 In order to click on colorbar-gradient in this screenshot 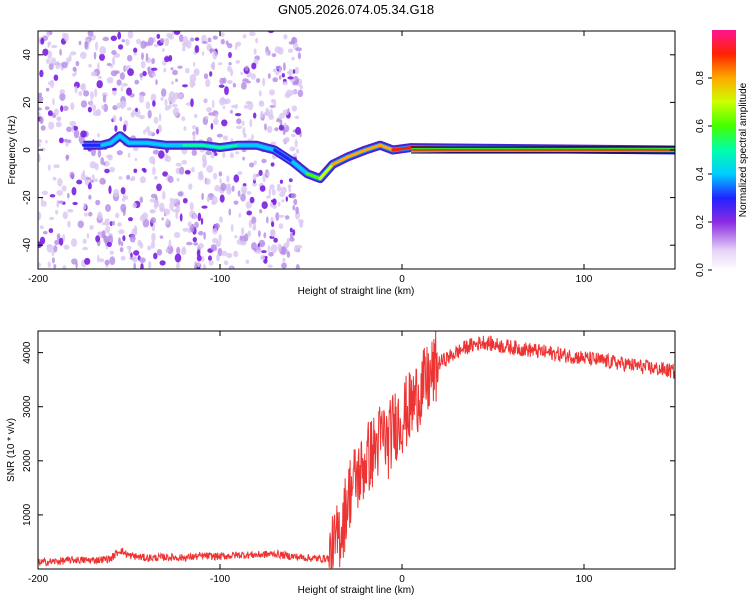, I will do `click(724, 150)`.